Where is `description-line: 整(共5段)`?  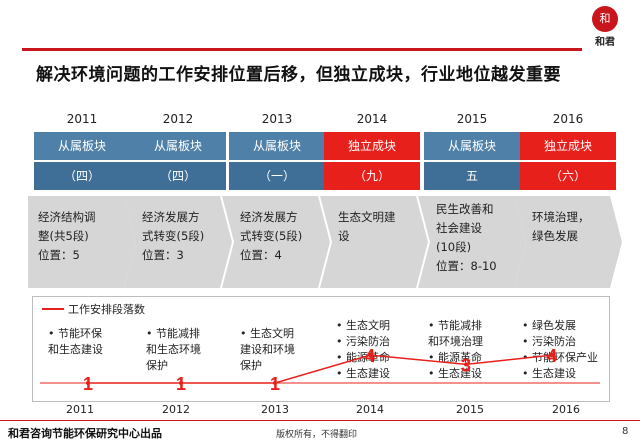 description-line: 整(共5段) is located at coordinates (63, 236).